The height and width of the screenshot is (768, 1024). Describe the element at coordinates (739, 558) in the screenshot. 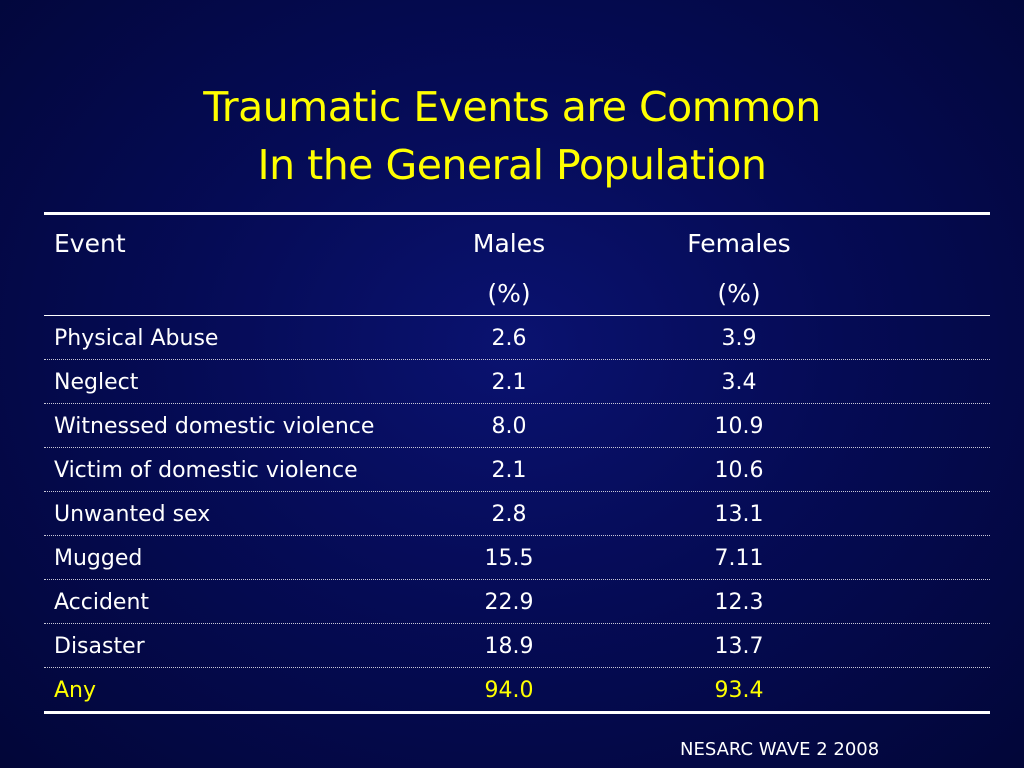

I see `cell-females: 7.11` at that location.